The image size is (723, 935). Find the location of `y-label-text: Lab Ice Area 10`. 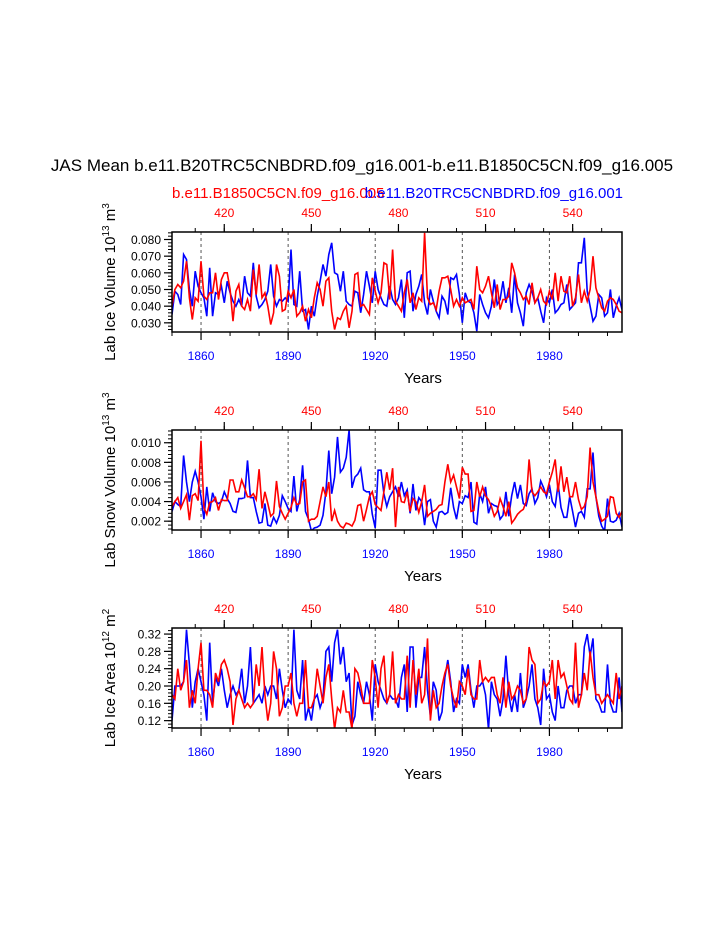

y-label-text: Lab Ice Area 10 is located at coordinates (110, 694).